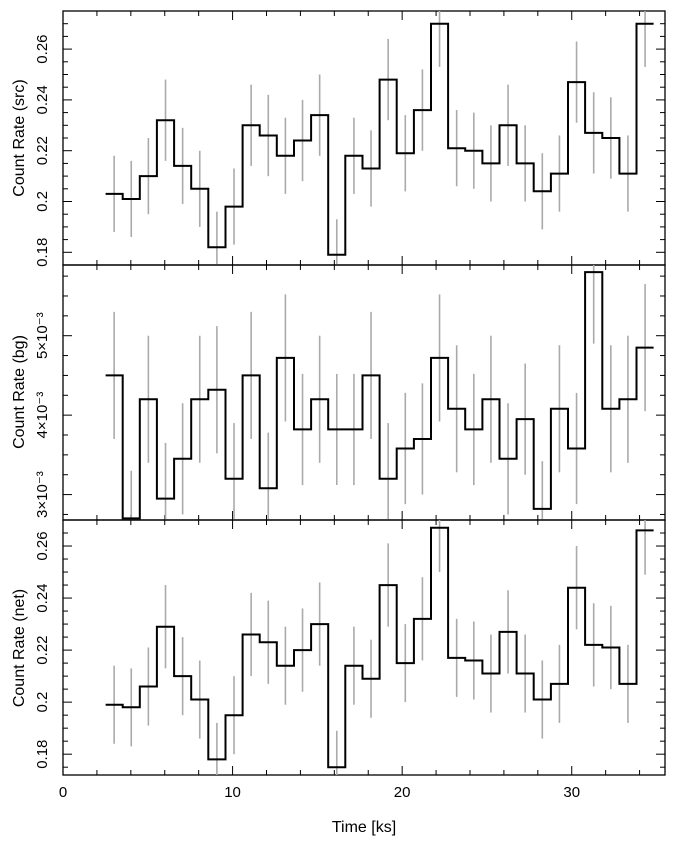 Image resolution: width=676 pixels, height=846 pixels. I want to click on panel-bg-y-axis-title: Count Rate (bg), so click(19, 392).